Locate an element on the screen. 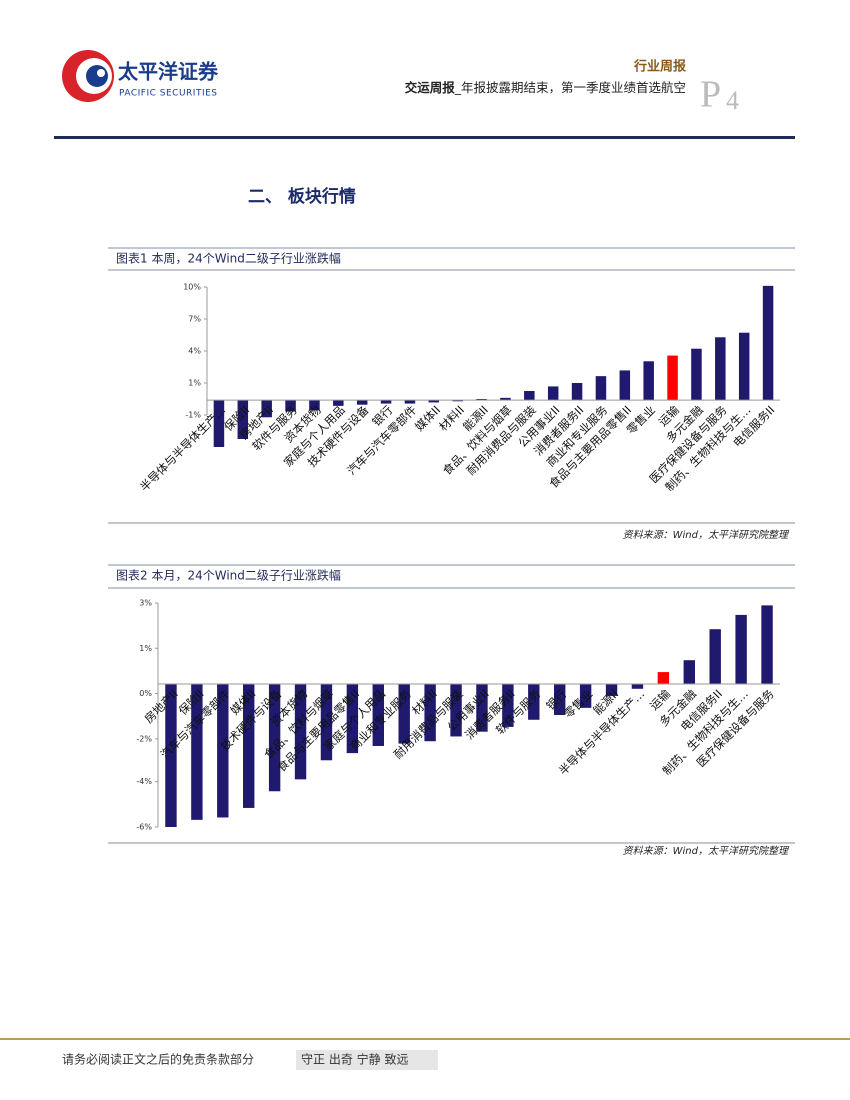 This screenshot has height=1100, width=850. section-title: 二、 板块行情 is located at coordinates (302, 196).